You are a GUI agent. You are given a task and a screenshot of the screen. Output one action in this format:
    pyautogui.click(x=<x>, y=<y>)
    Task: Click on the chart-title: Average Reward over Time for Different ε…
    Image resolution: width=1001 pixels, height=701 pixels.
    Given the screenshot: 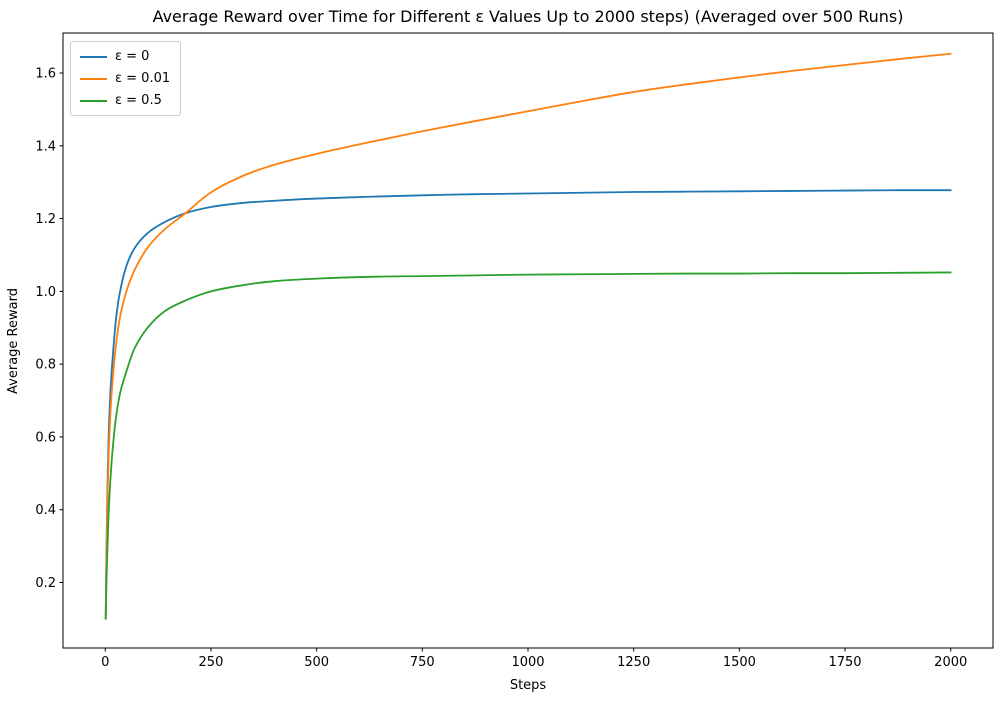 What is the action you would take?
    pyautogui.click(x=528, y=16)
    